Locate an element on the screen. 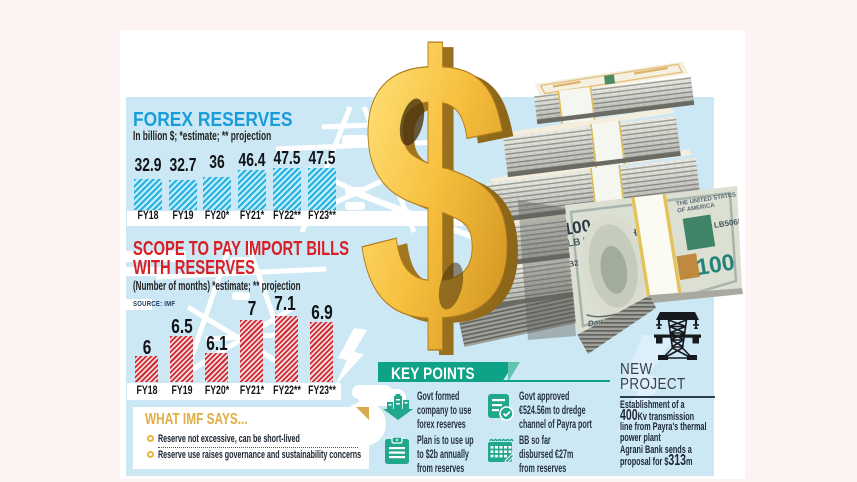 The width and height of the screenshot is (857, 482). svg-text: OF AMERICA is located at coordinates (696, 209).